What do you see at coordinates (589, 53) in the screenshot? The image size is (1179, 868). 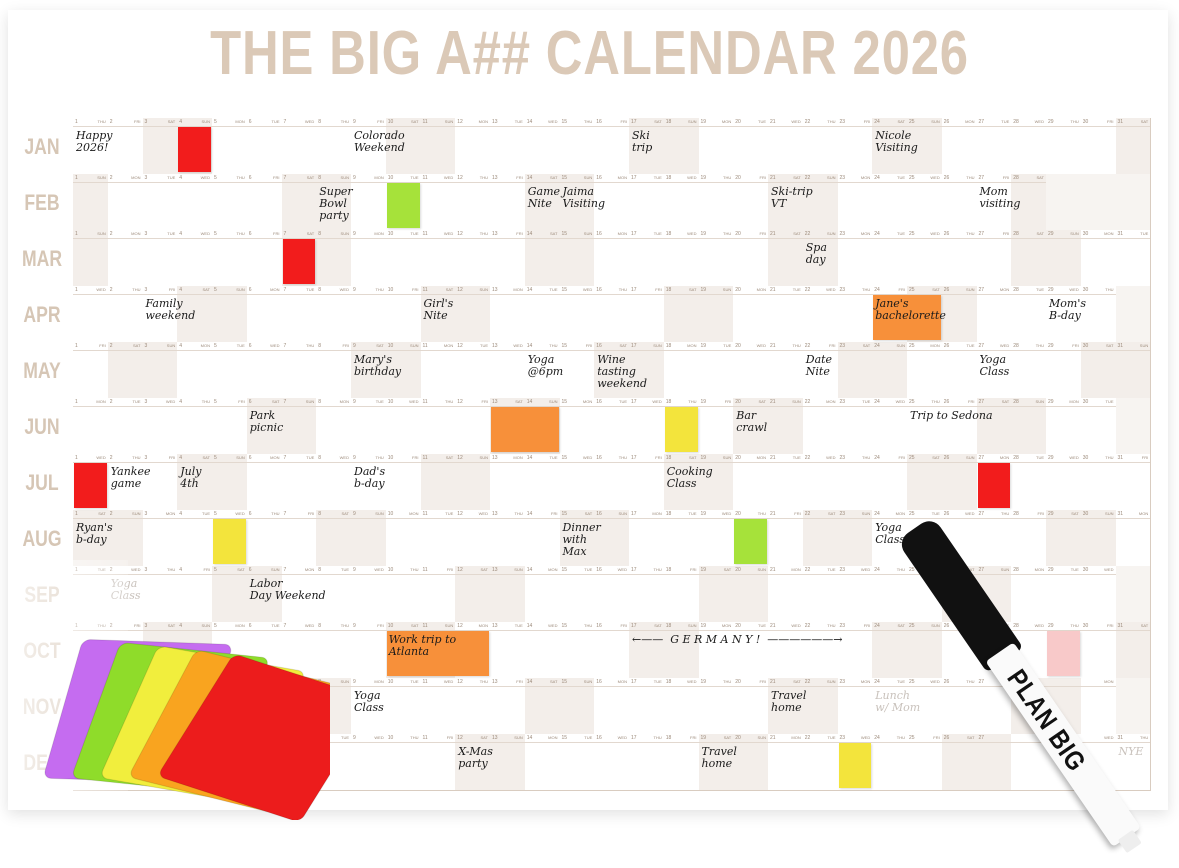 I see `calendar-title: THE BIG A## CALENDAR 2026` at bounding box center [589, 53].